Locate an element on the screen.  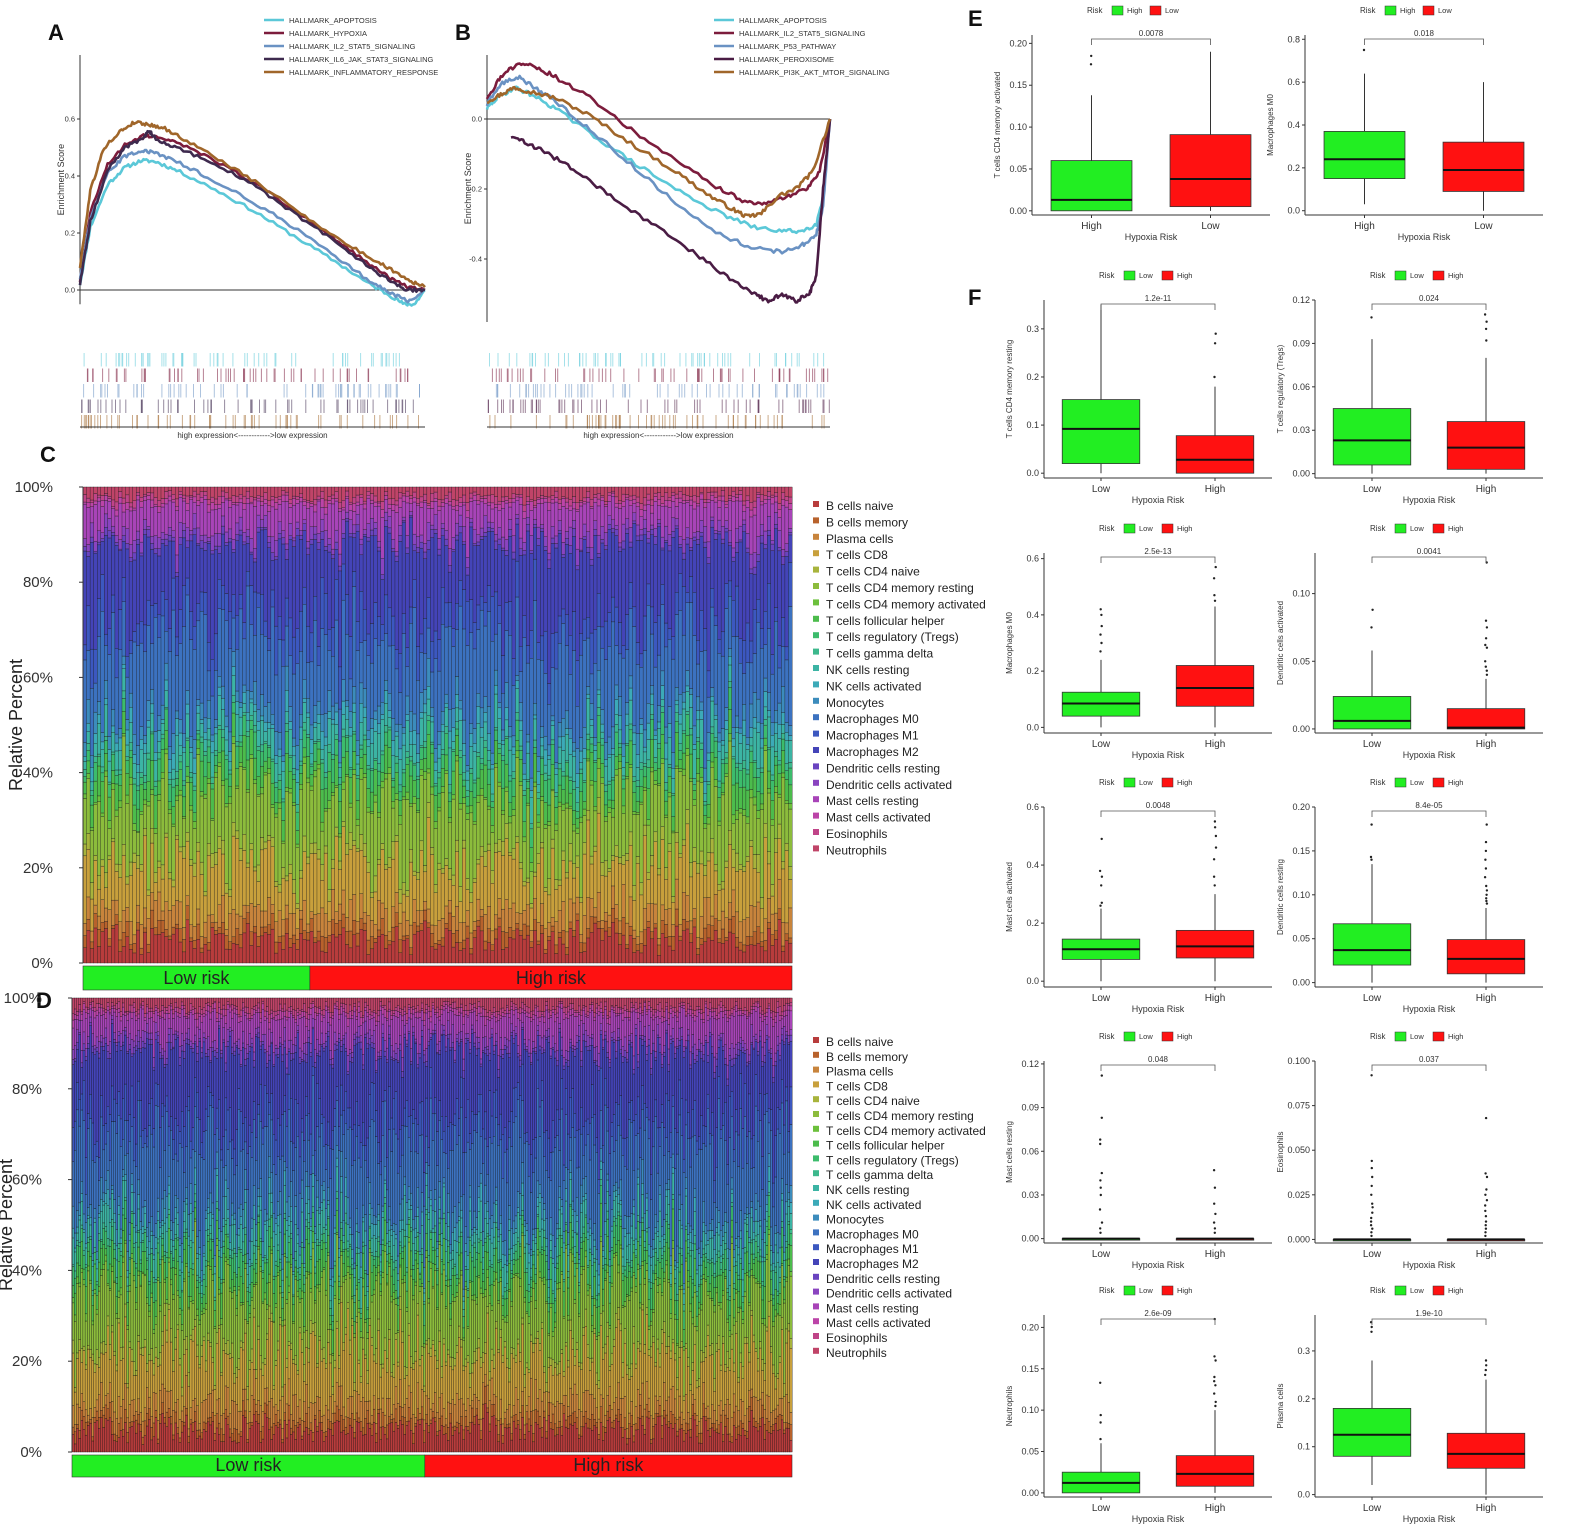
sample-bar is located at coordinates (145, 725).